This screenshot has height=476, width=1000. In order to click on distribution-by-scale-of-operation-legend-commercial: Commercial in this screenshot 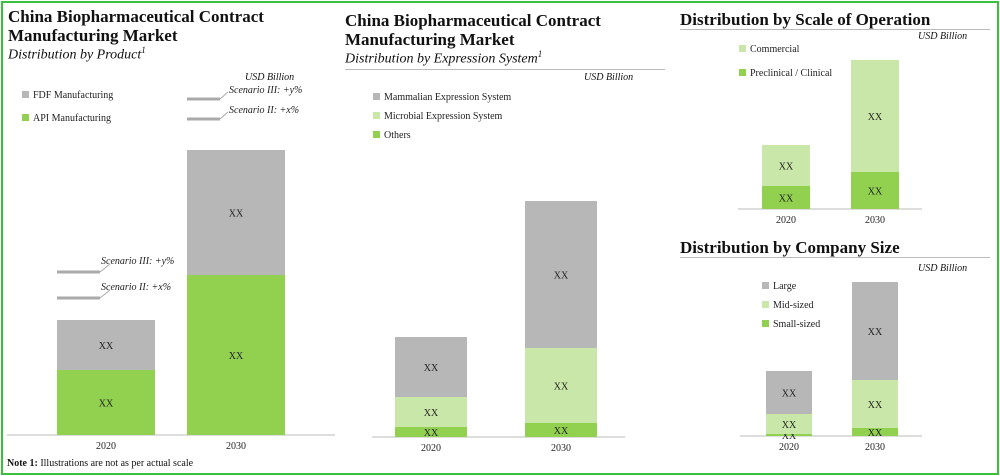, I will do `click(775, 49)`.